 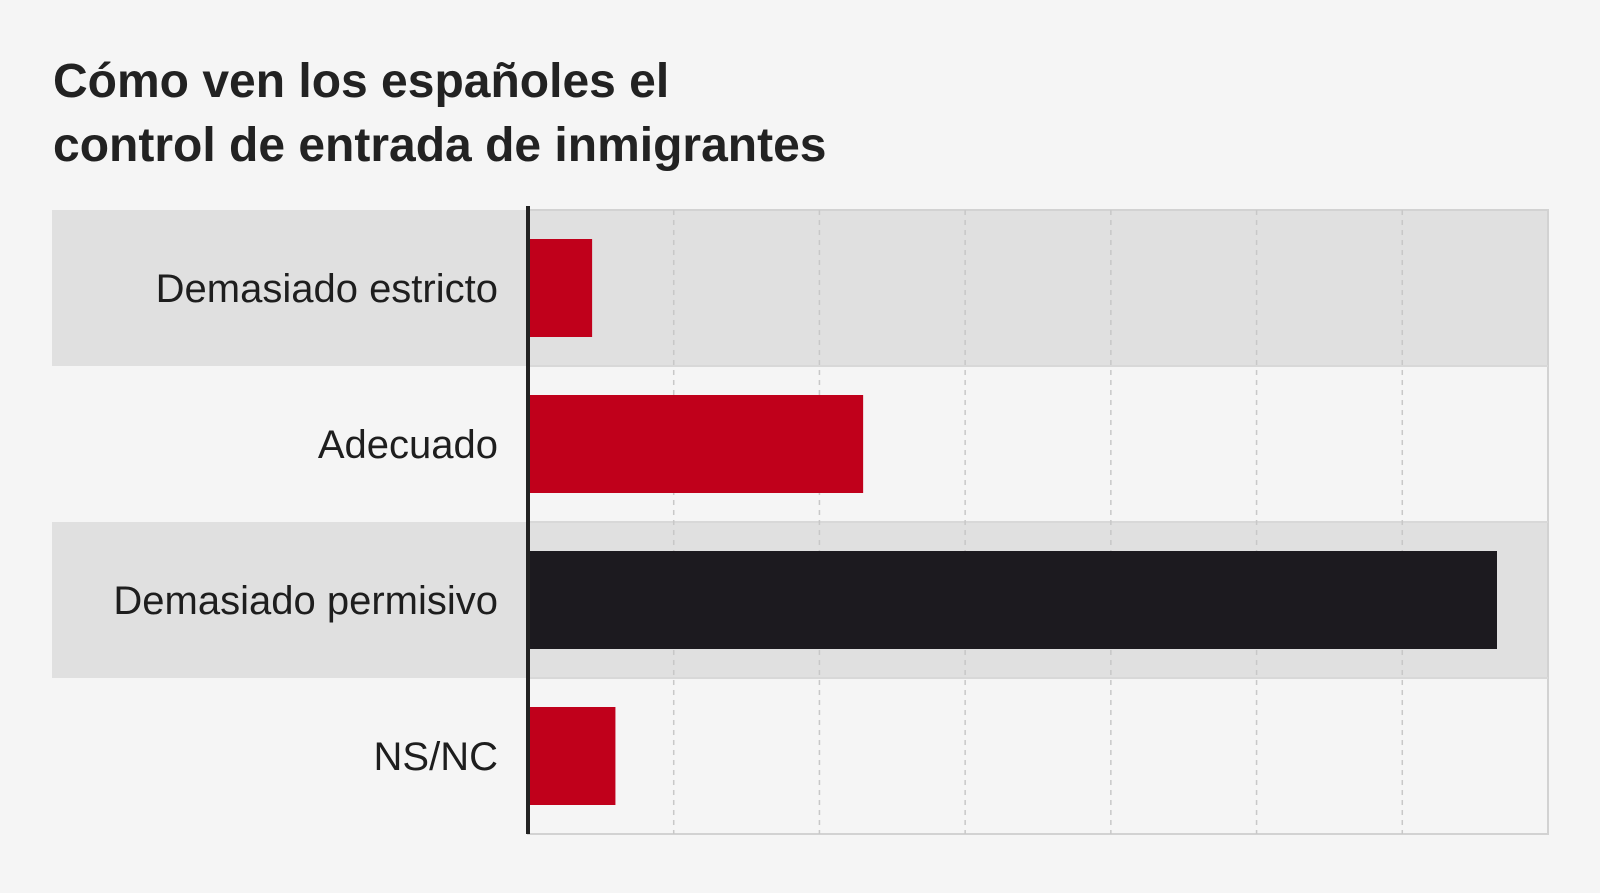 What do you see at coordinates (408, 445) in the screenshot?
I see `category-label: Adecuado` at bounding box center [408, 445].